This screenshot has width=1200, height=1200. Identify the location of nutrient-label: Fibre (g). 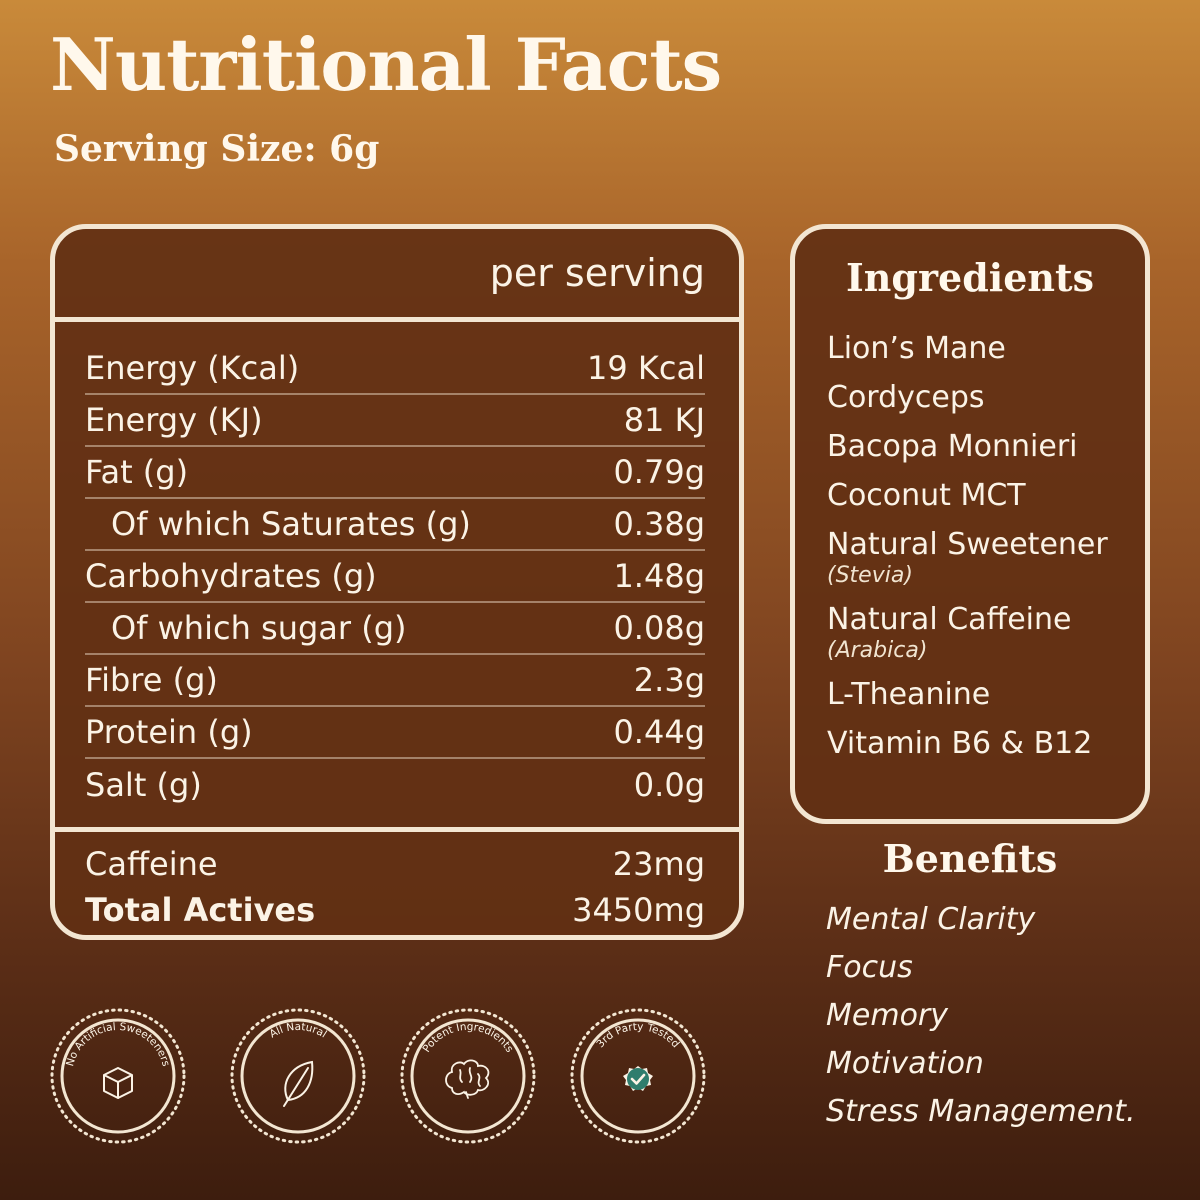
(151, 680).